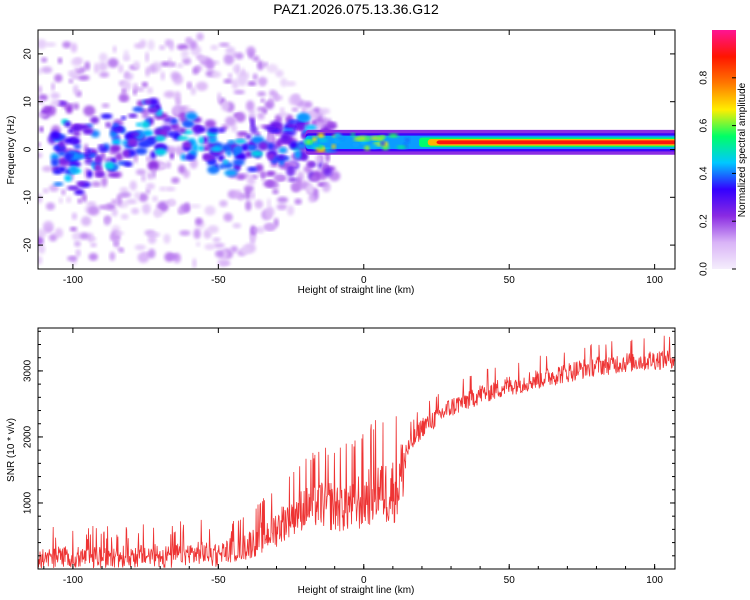  What do you see at coordinates (704, 173) in the screenshot?
I see `colorbar-tick-label: 0.4` at bounding box center [704, 173].